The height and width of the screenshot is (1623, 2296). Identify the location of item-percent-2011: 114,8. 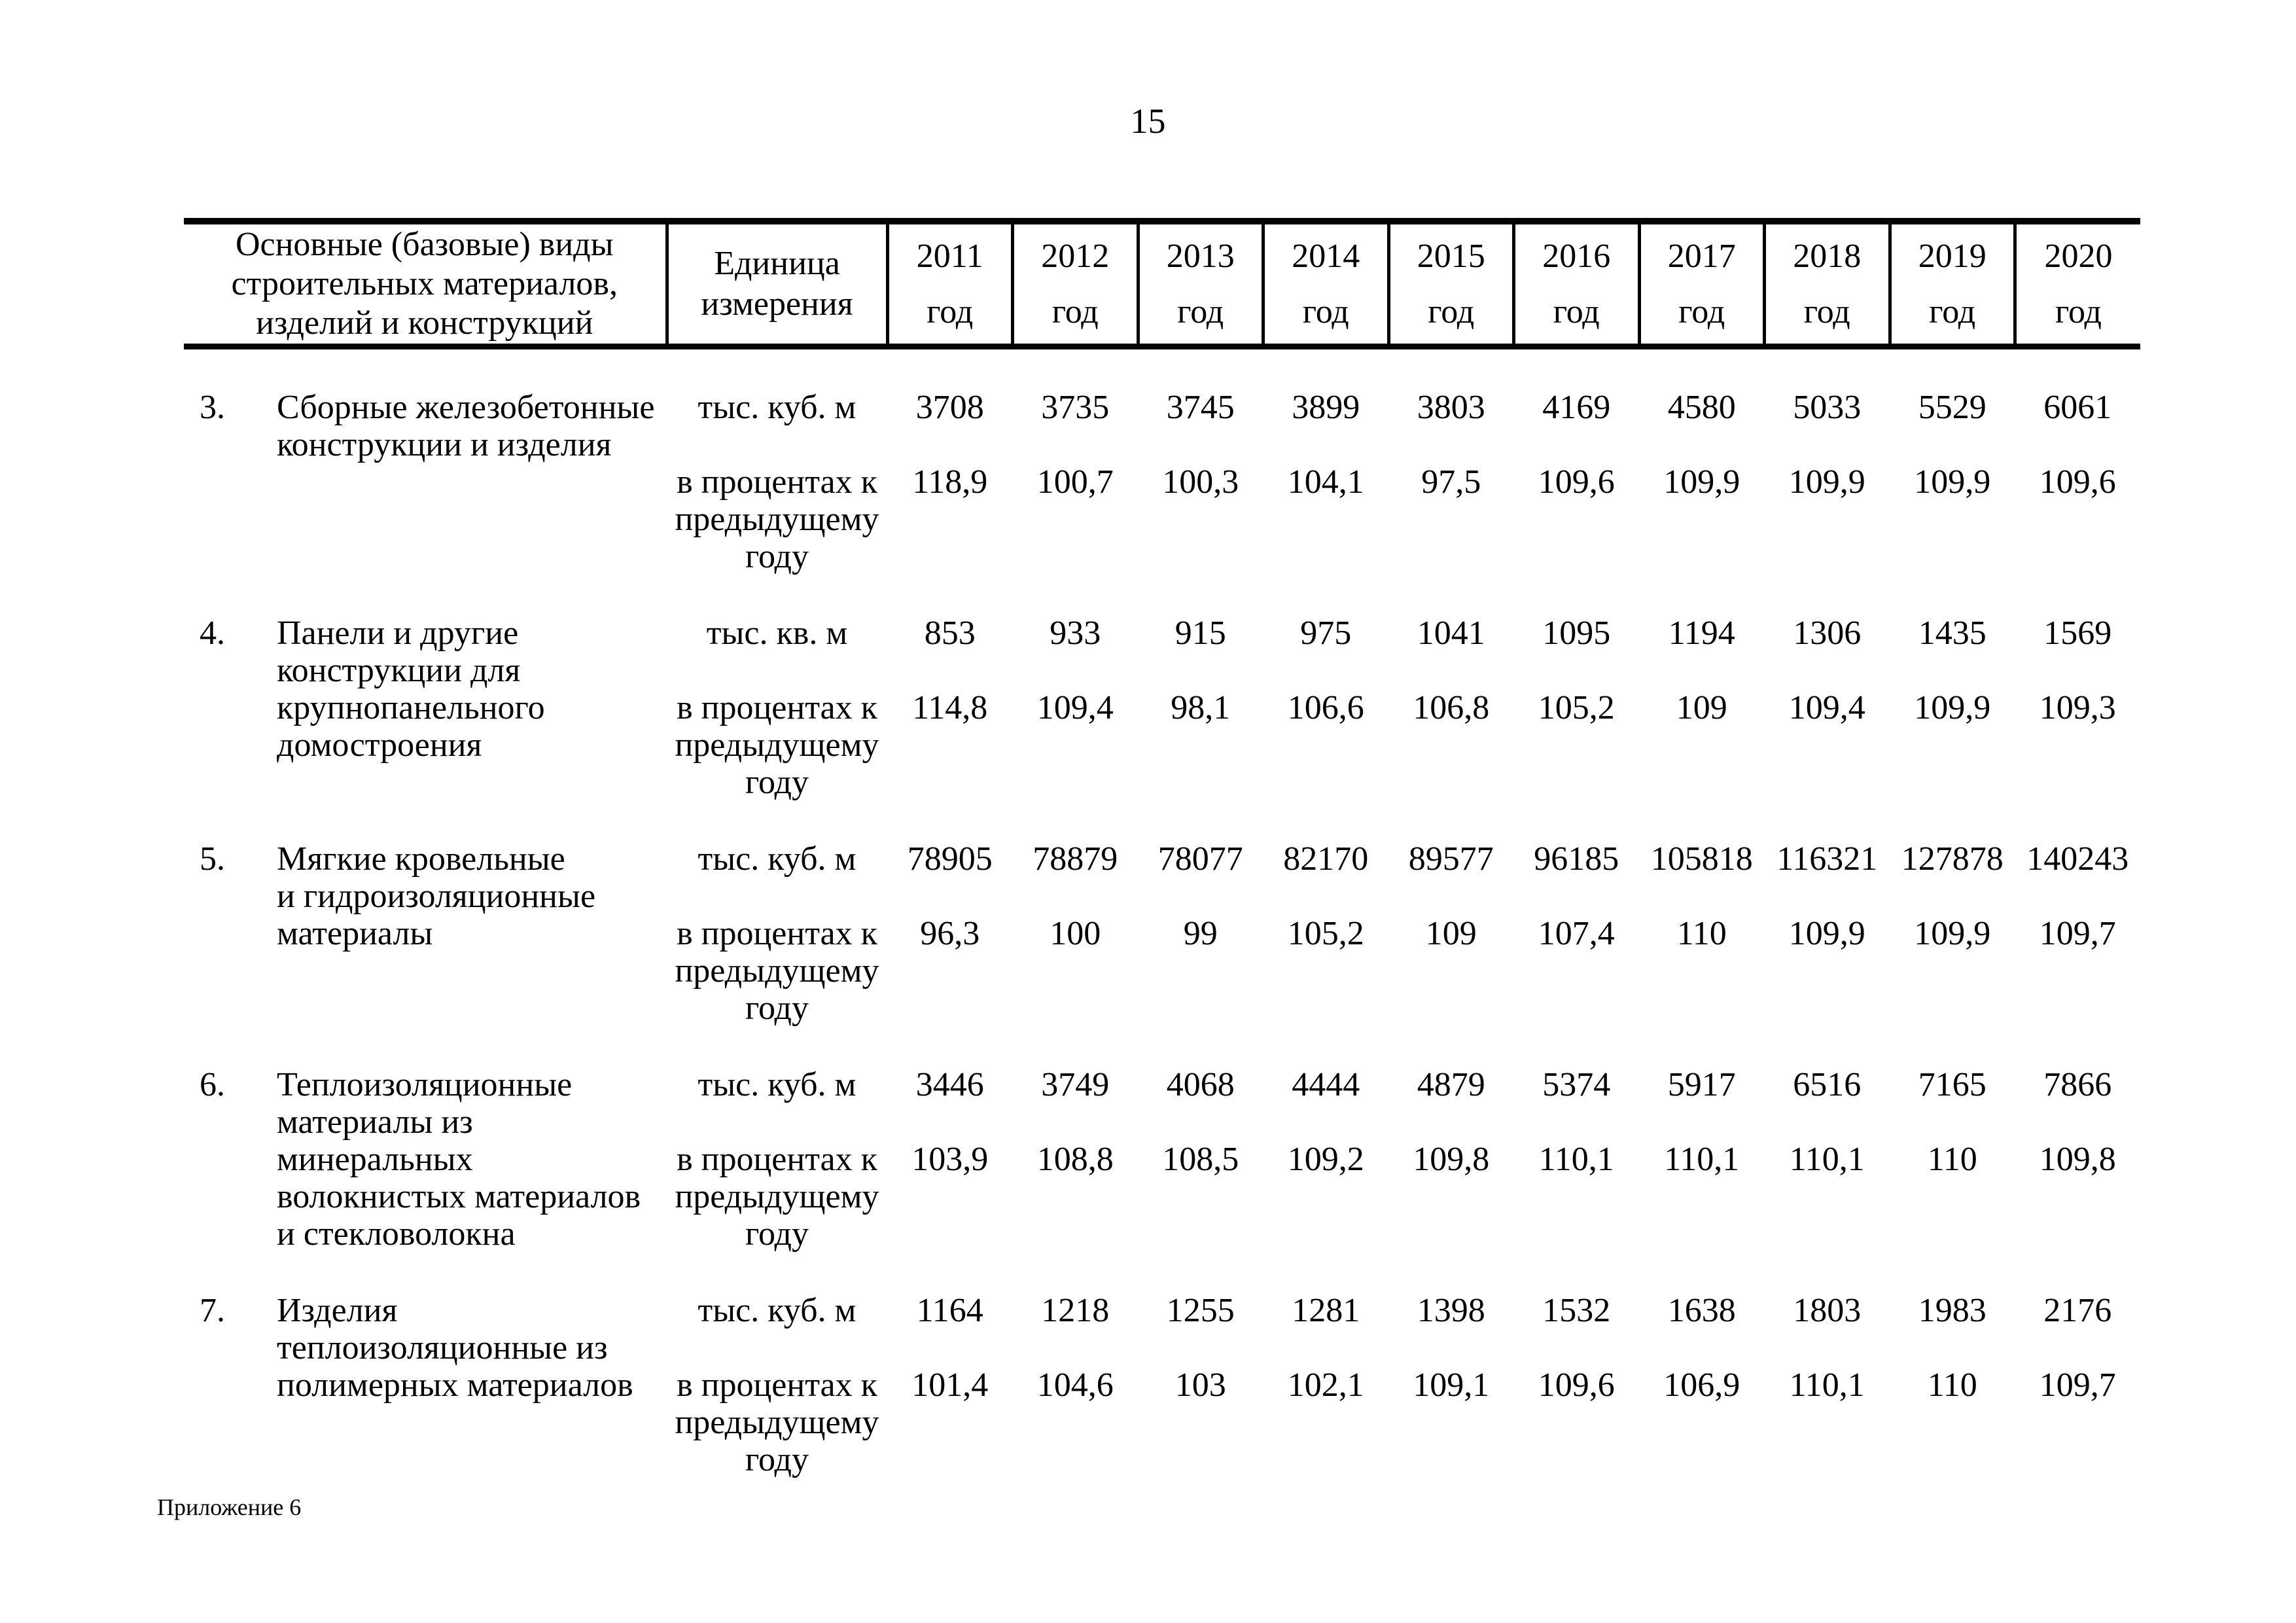
(950, 708).